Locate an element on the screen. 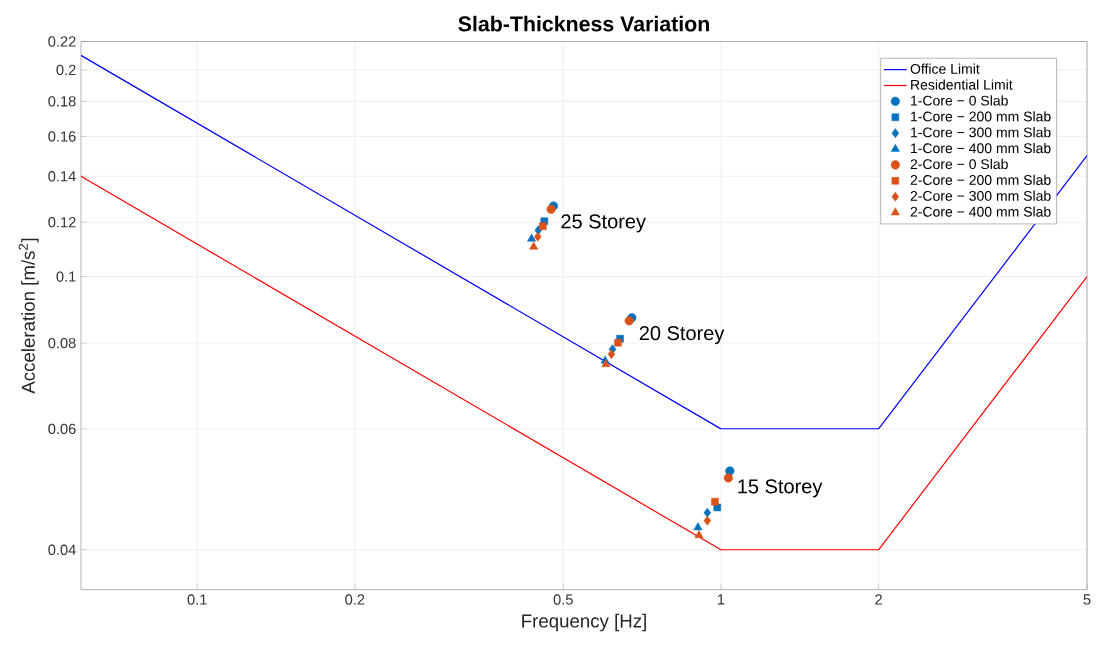  legend-label: 2-Core − 400 mm Slab is located at coordinates (980, 211).